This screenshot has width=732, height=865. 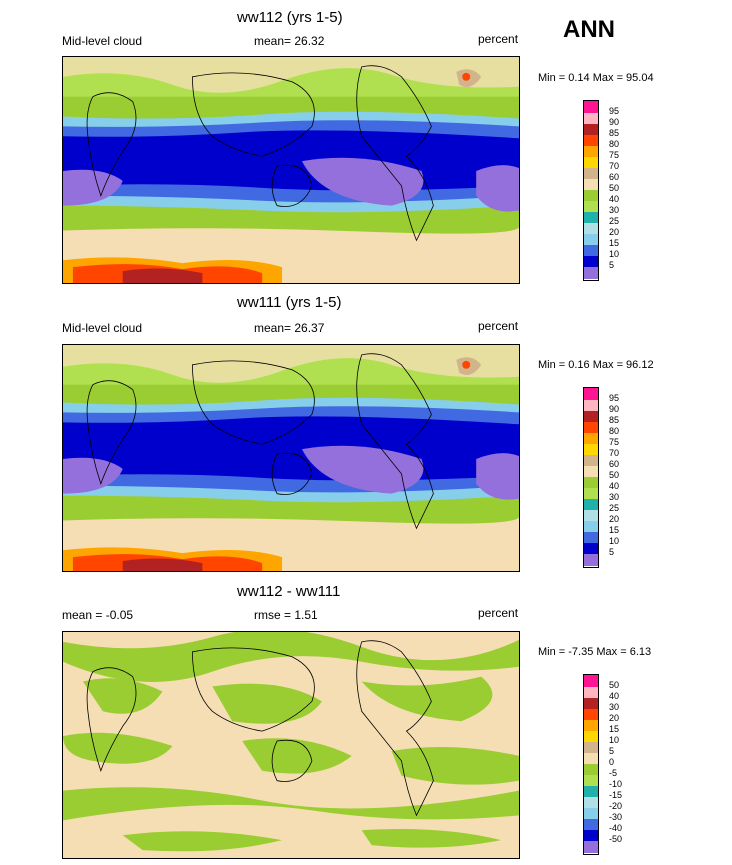 What do you see at coordinates (614, 718) in the screenshot?
I see `panel3-tick: 20` at bounding box center [614, 718].